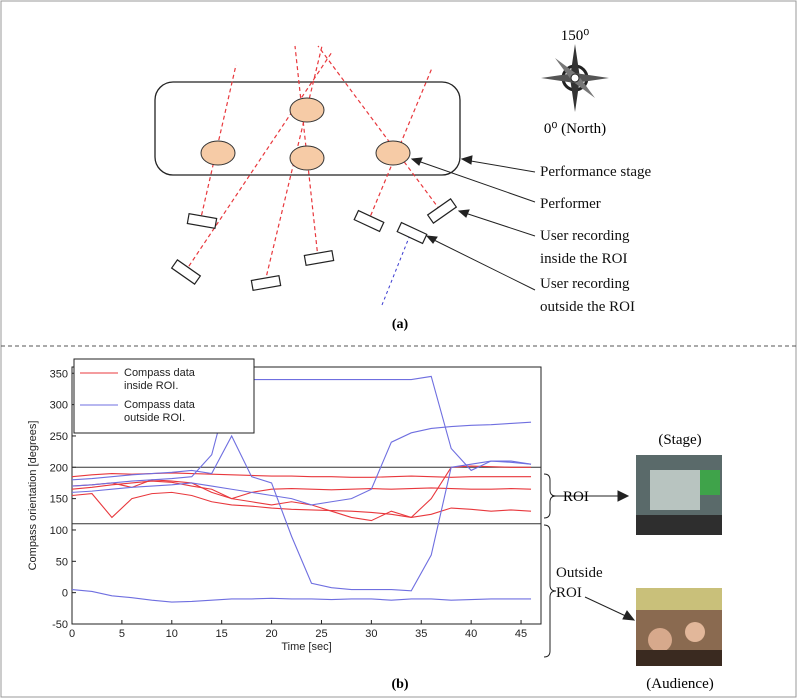 This screenshot has height=698, width=797. Describe the element at coordinates (679, 440) in the screenshot. I see `stage-caption: (Stage)` at that location.